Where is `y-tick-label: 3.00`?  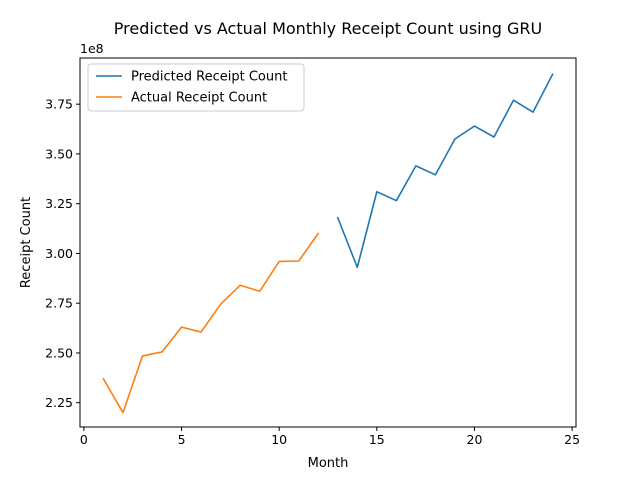 y-tick-label: 3.00 is located at coordinates (59, 253).